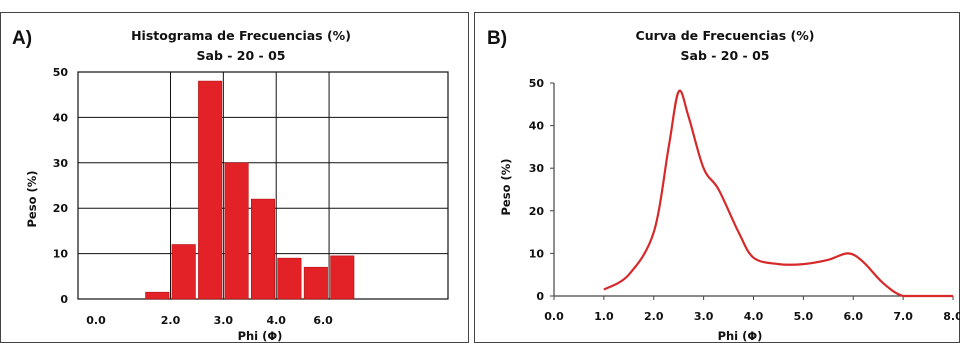  Describe the element at coordinates (725, 55) in the screenshot. I see `panel-b-subtitle: Sab - 20 - 05` at that location.